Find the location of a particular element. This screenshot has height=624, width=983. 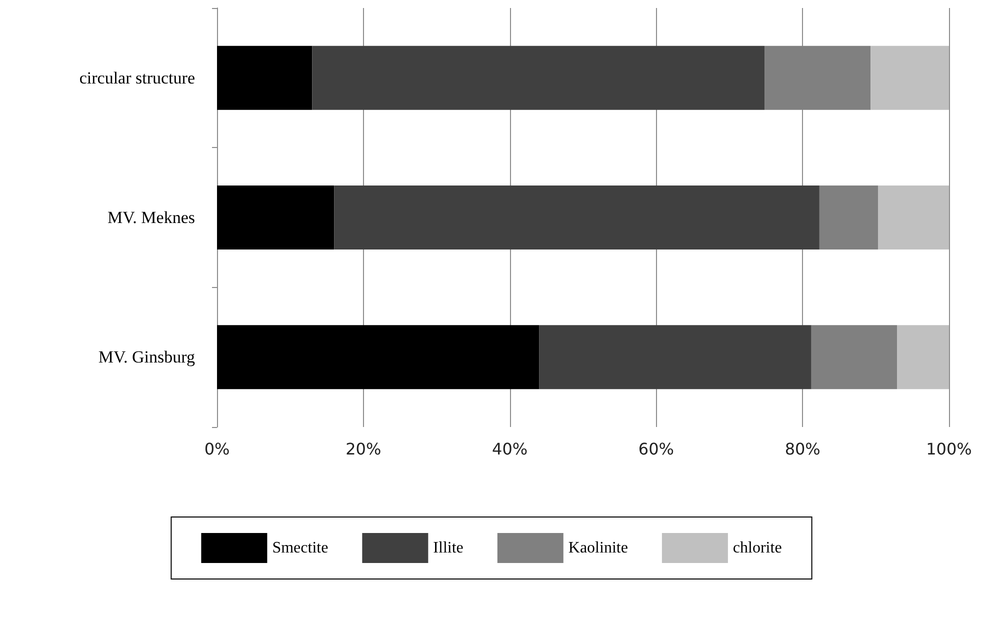

x-tick-label: 20% is located at coordinates (364, 449).